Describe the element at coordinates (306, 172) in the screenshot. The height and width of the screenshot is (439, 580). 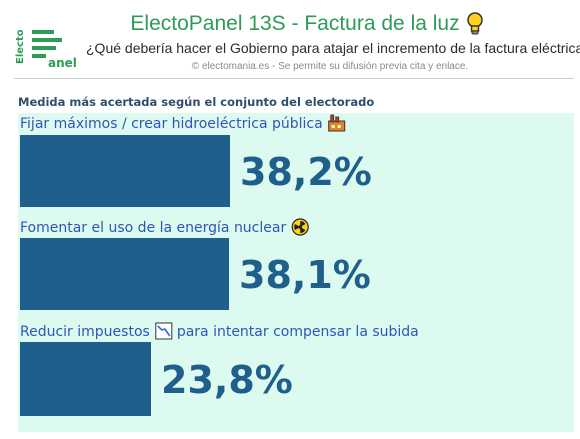
I see `data-label: 38,2%` at that location.